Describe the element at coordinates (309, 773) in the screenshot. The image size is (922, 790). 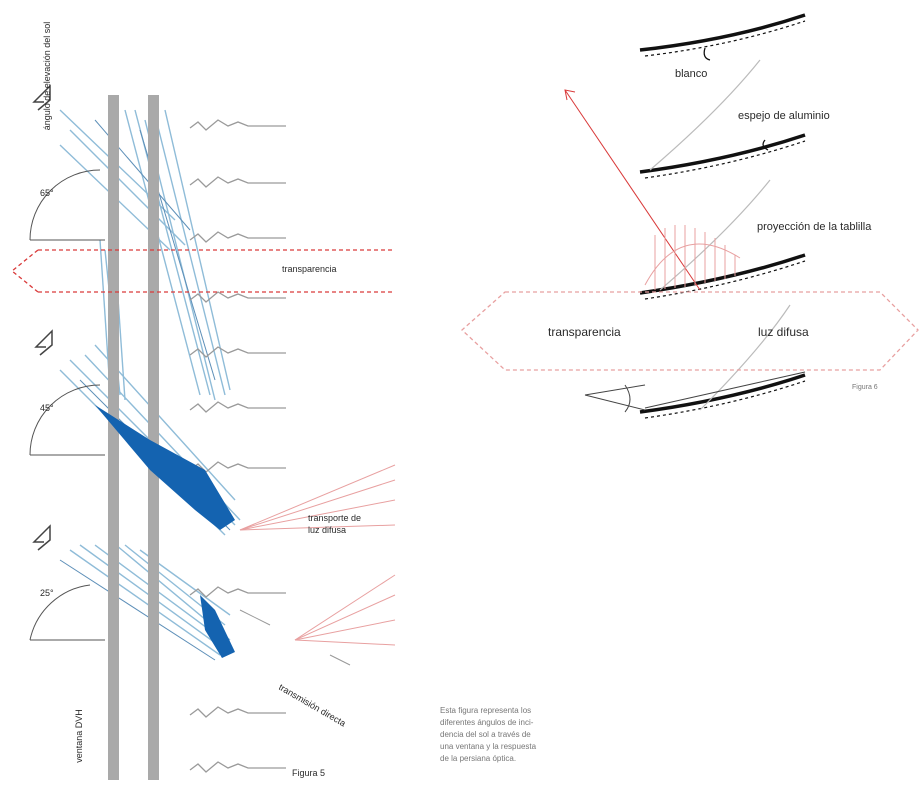
I see `figure-5-label: Figura 5` at that location.